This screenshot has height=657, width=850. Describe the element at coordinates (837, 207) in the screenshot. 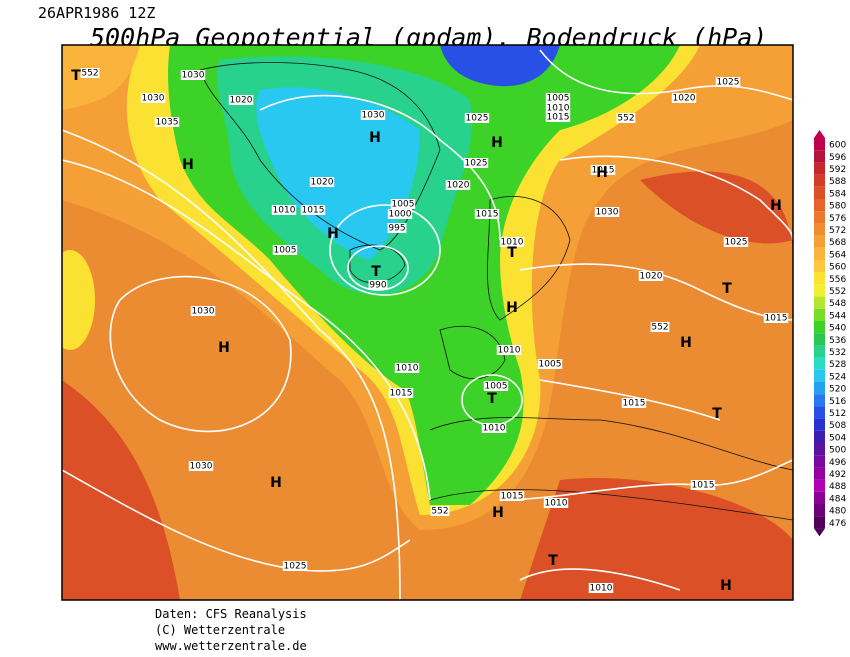

I see `colorbar-label: 580` at that location.